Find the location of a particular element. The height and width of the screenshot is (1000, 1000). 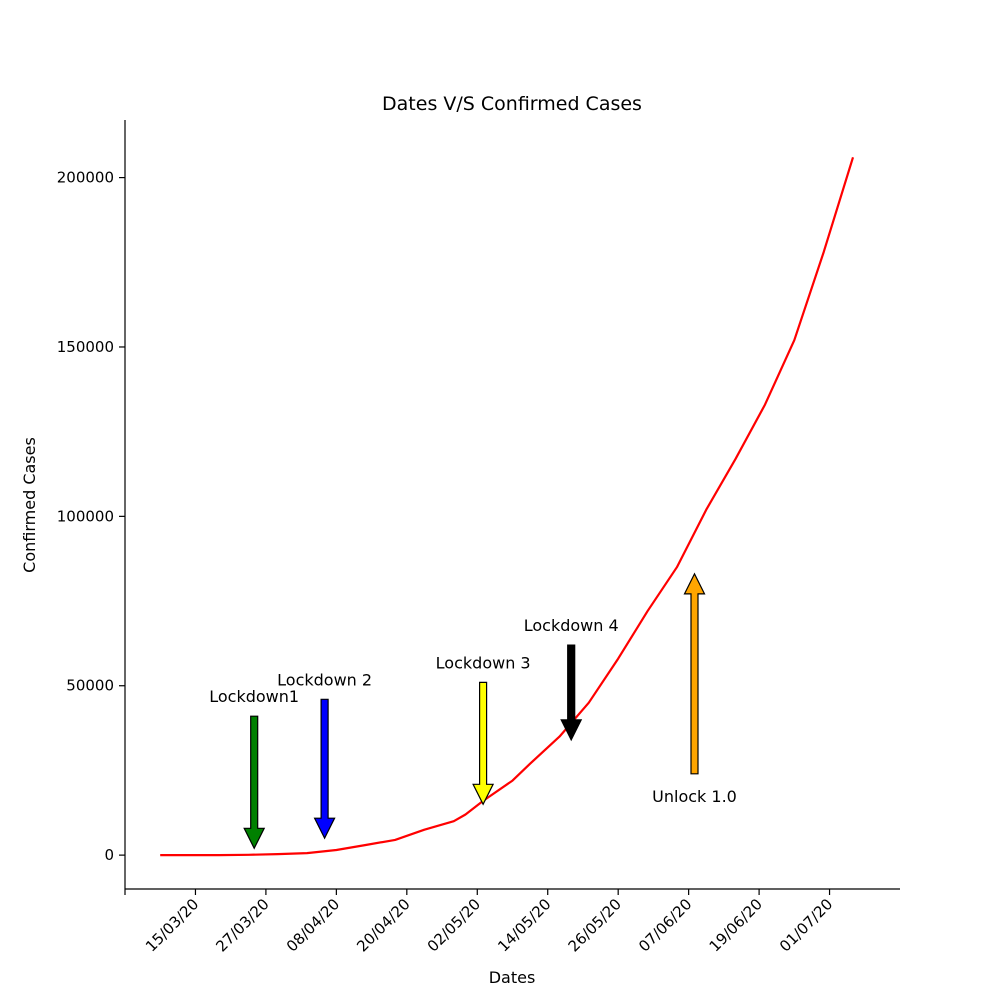

chart-title: Dates V/S Confirmed Cases is located at coordinates (512, 104).